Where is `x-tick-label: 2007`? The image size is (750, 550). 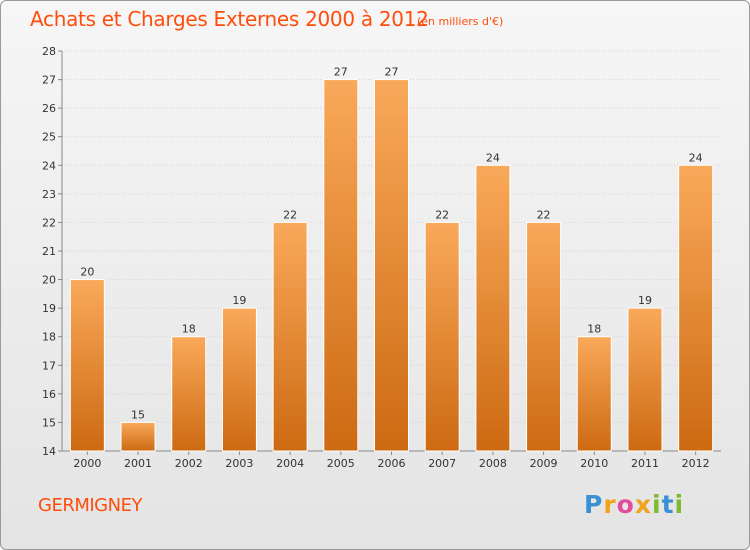
x-tick-label: 2007 is located at coordinates (442, 463).